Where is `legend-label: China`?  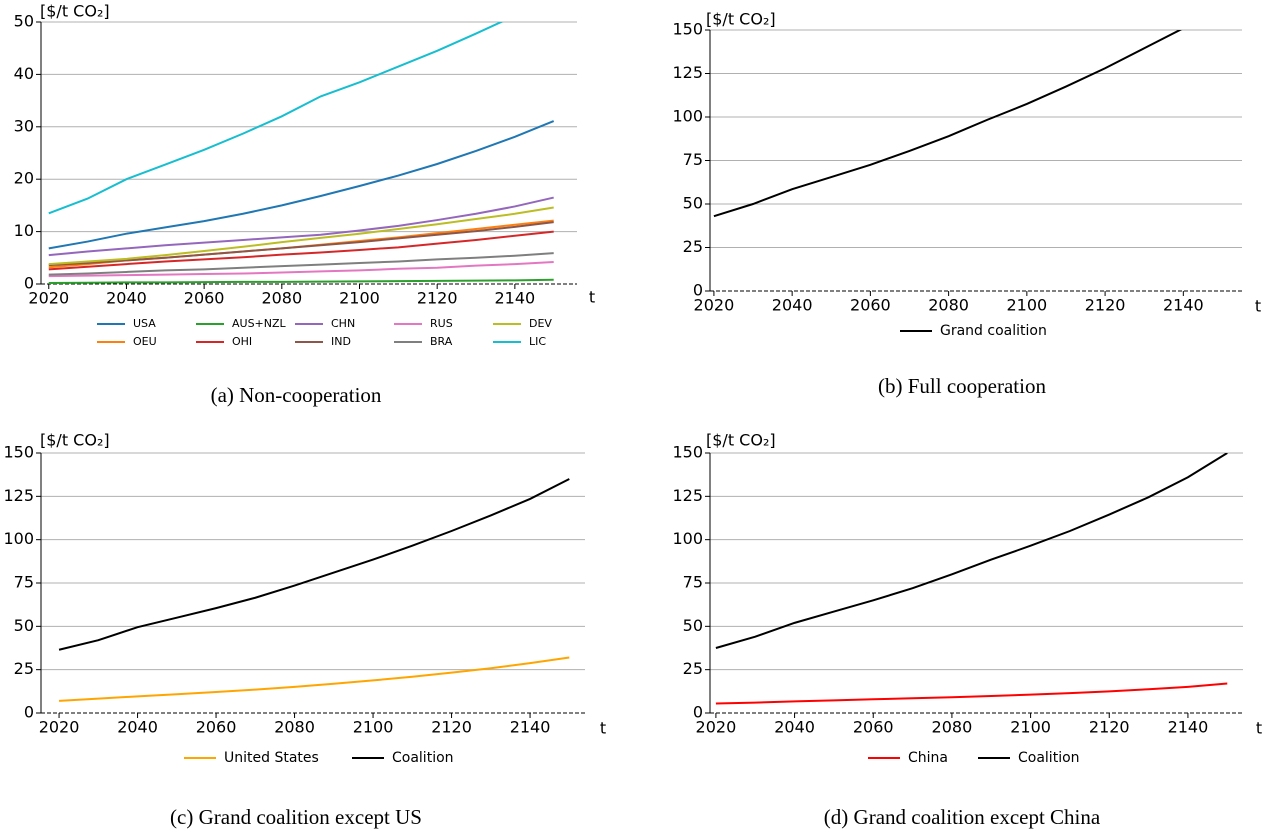 legend-label: China is located at coordinates (928, 758).